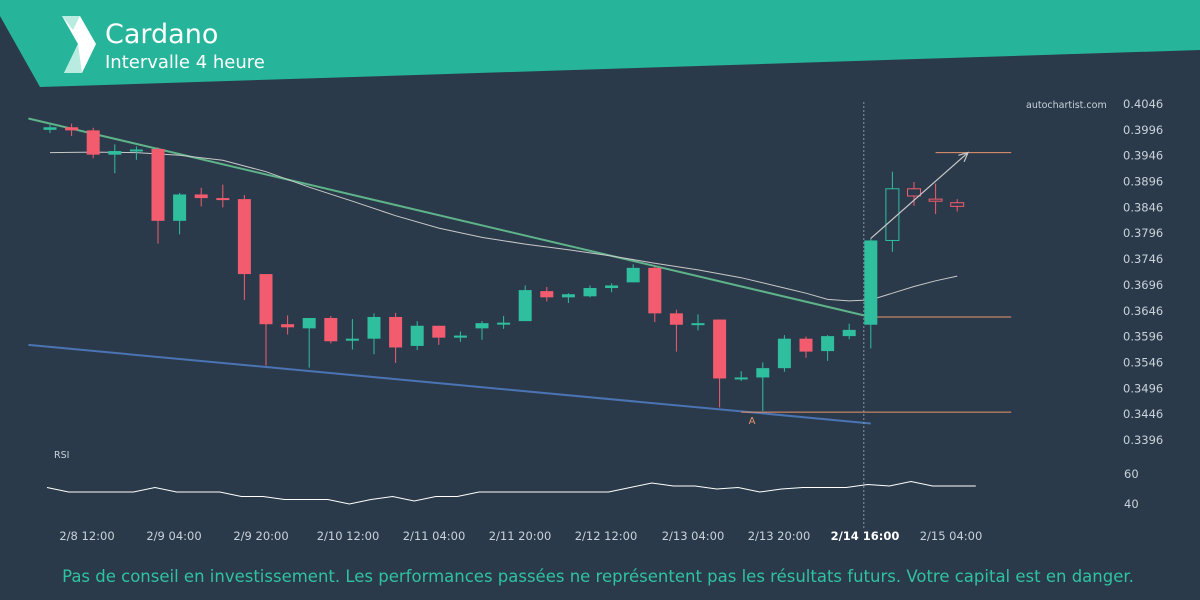 The image size is (1200, 600). I want to click on price-tick: 0.3596, so click(1143, 337).